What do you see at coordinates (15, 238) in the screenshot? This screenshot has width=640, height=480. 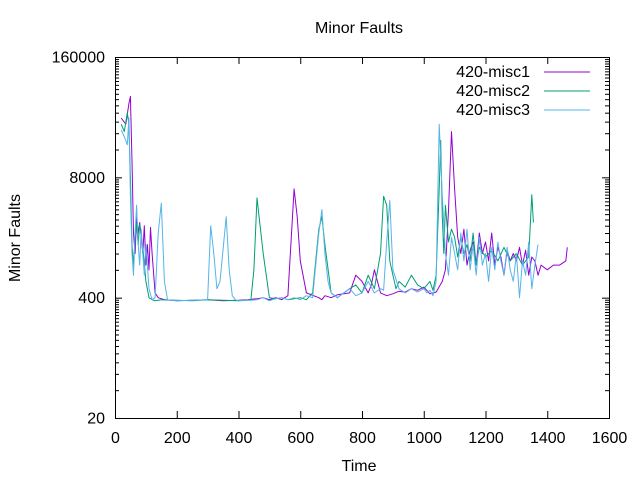 I see `y-axis-label: Minor Faults` at bounding box center [15, 238].